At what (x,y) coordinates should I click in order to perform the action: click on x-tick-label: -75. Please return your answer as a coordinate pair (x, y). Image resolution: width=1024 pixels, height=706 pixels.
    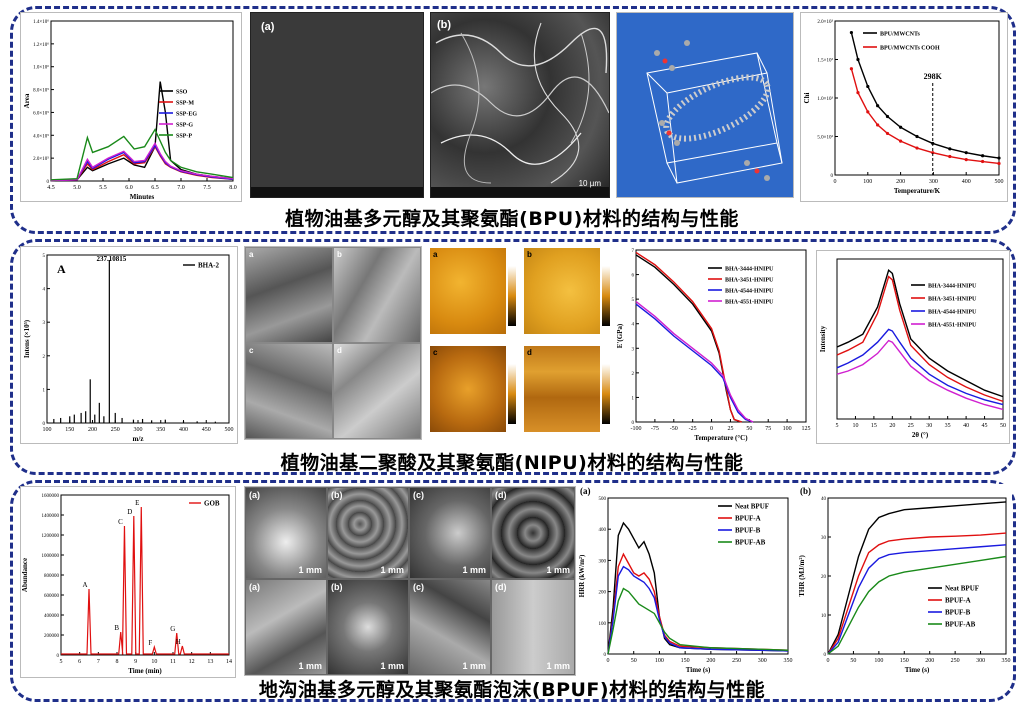
    Looking at the image, I should click on (655, 429).